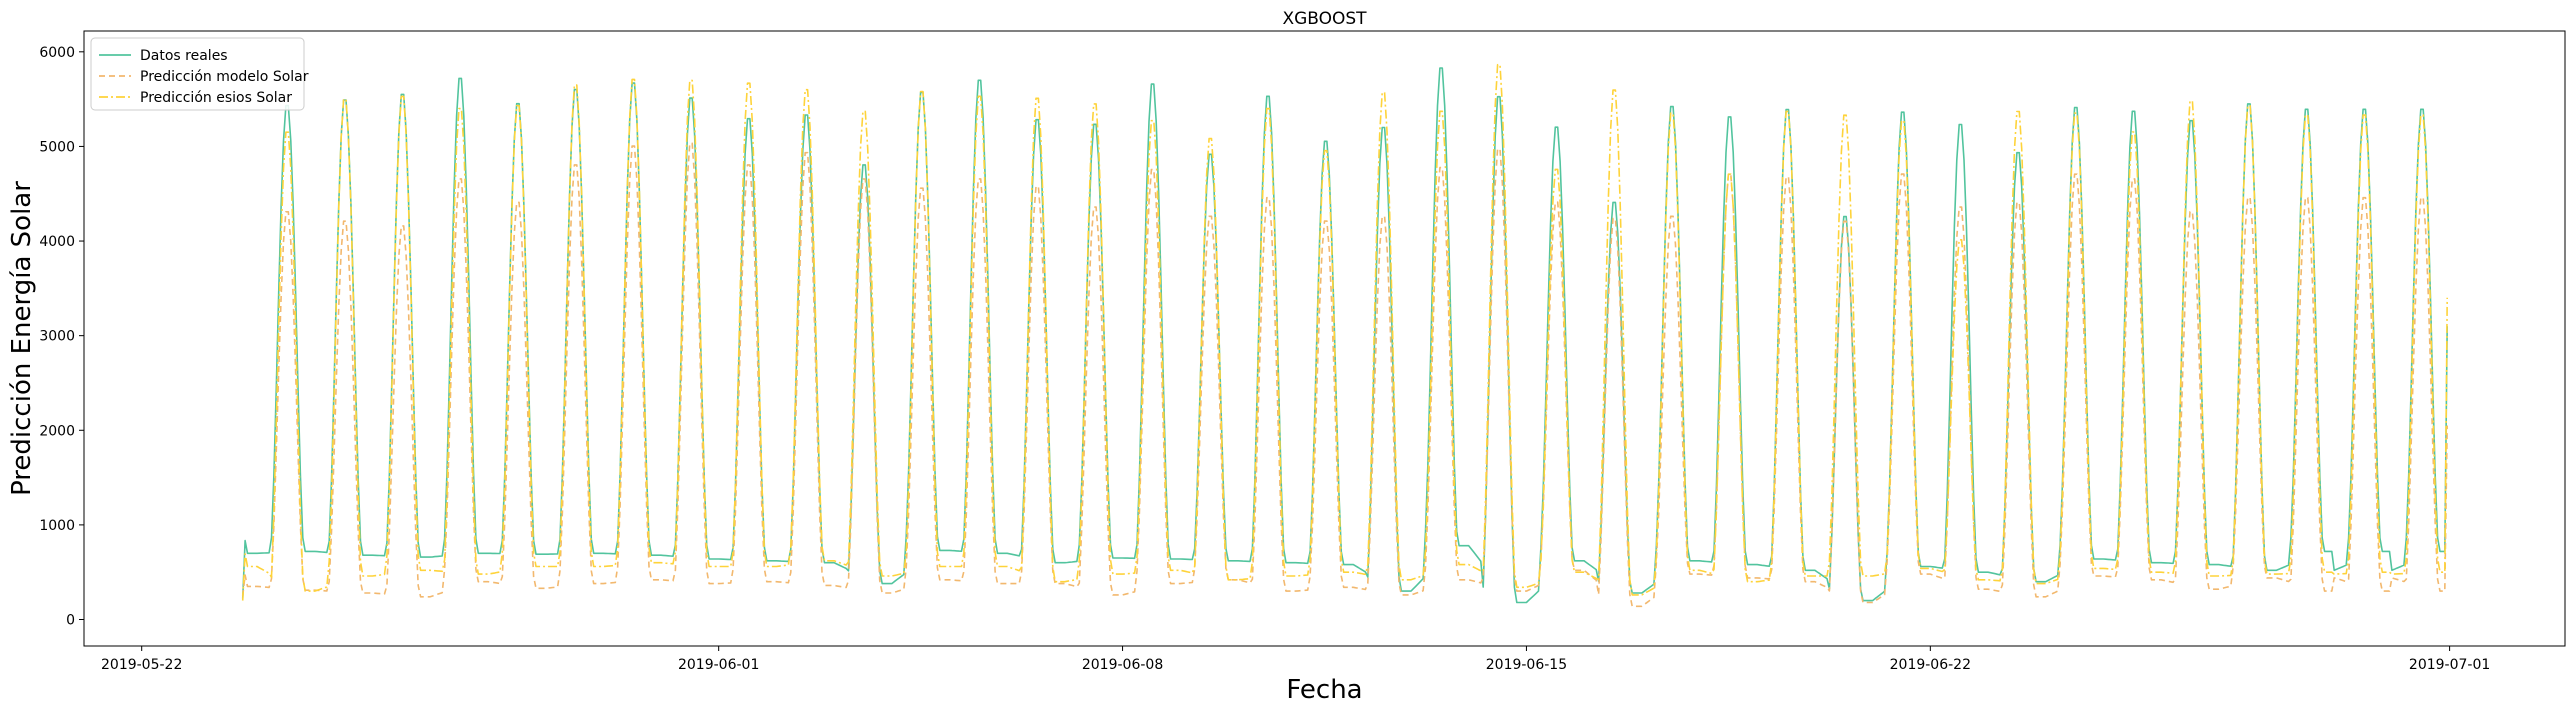  What do you see at coordinates (57, 53) in the screenshot?
I see `y-tick-label: 6000` at bounding box center [57, 53].